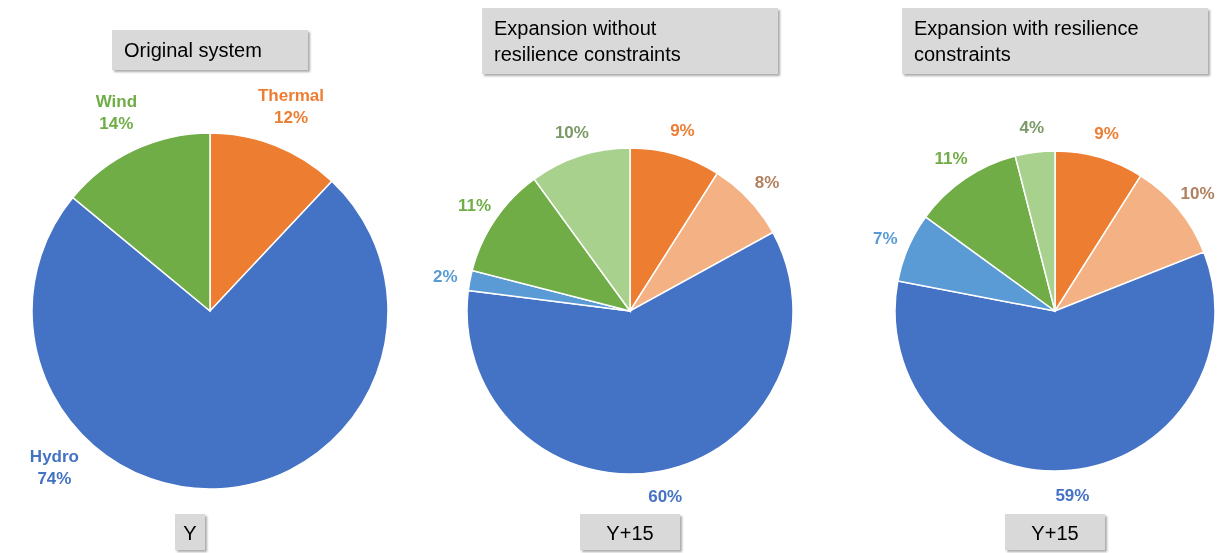 This screenshot has height=553, width=1232. Describe the element at coordinates (54, 478) in the screenshot. I see `data-label: 74%` at that location.